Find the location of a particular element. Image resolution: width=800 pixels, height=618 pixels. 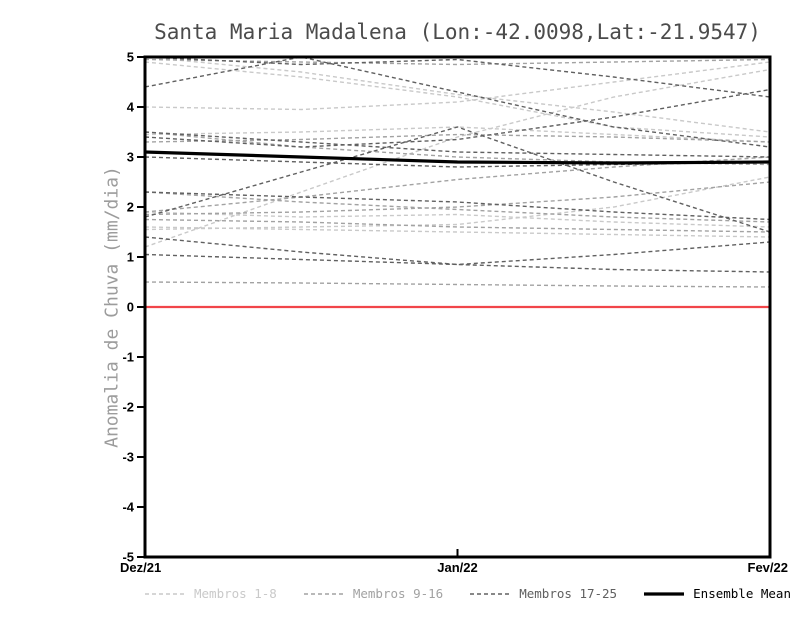

y-tick-label: 4 is located at coordinates (131, 107).